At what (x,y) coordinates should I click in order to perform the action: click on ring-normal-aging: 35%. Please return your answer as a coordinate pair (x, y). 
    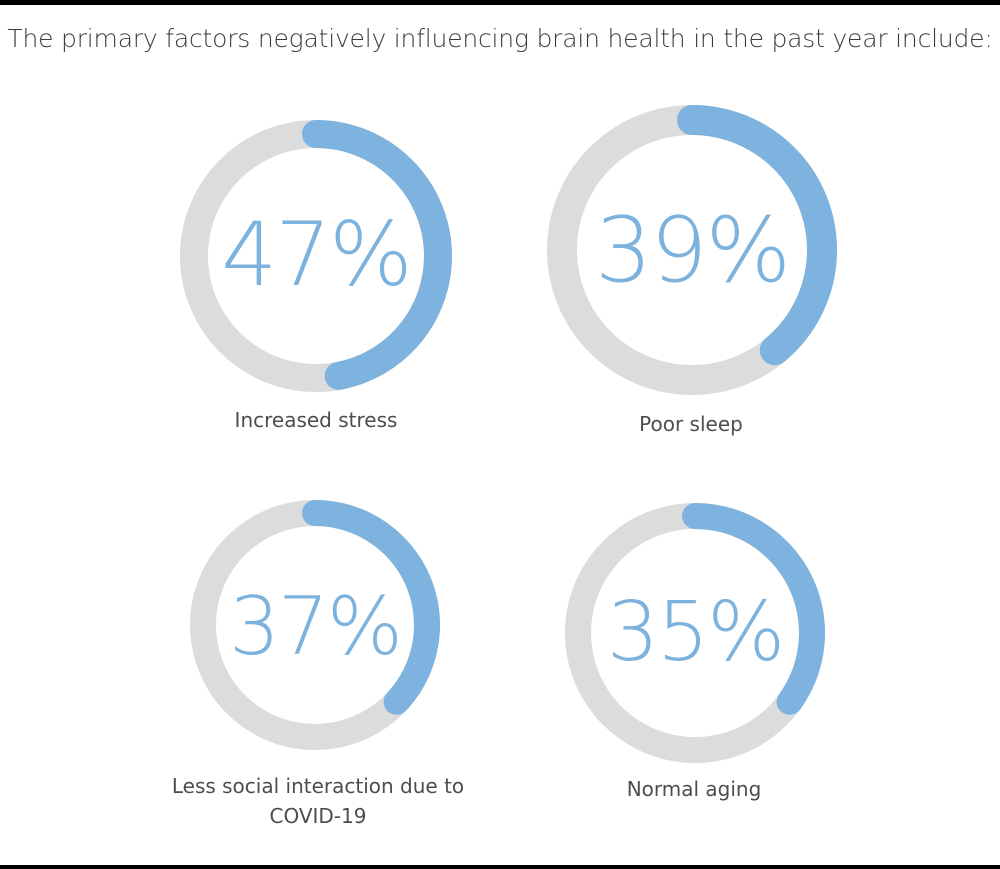
    Looking at the image, I should click on (695, 633).